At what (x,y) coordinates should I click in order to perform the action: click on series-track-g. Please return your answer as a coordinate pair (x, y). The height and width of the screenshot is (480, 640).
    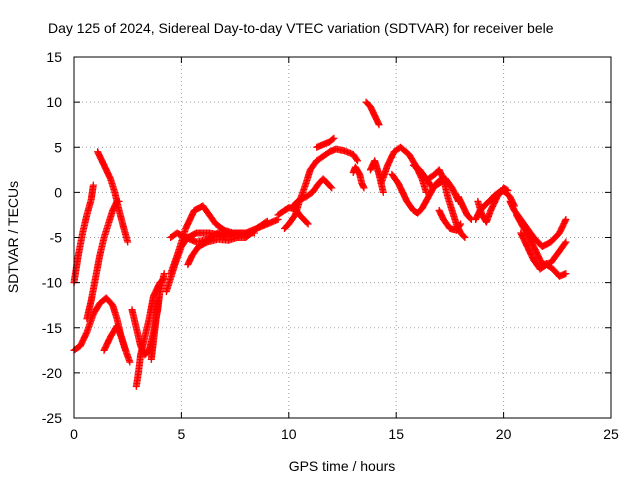
    Looking at the image, I should click on (150, 332).